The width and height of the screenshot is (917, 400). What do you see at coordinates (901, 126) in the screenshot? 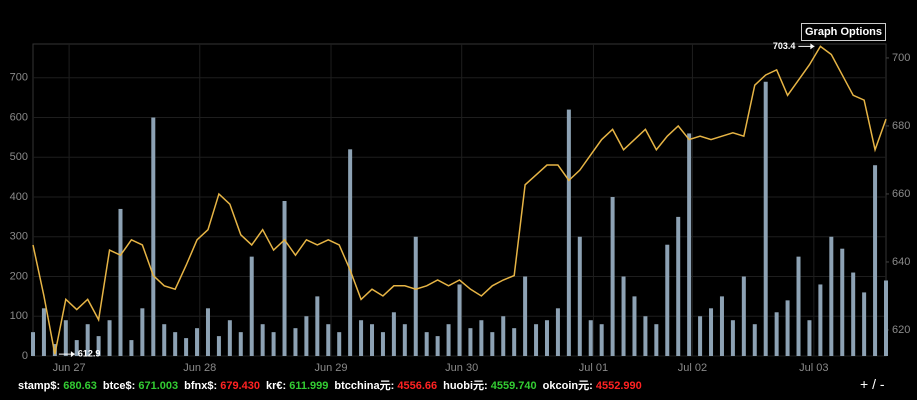
I see `y2-tick-label: 680` at bounding box center [901, 126].